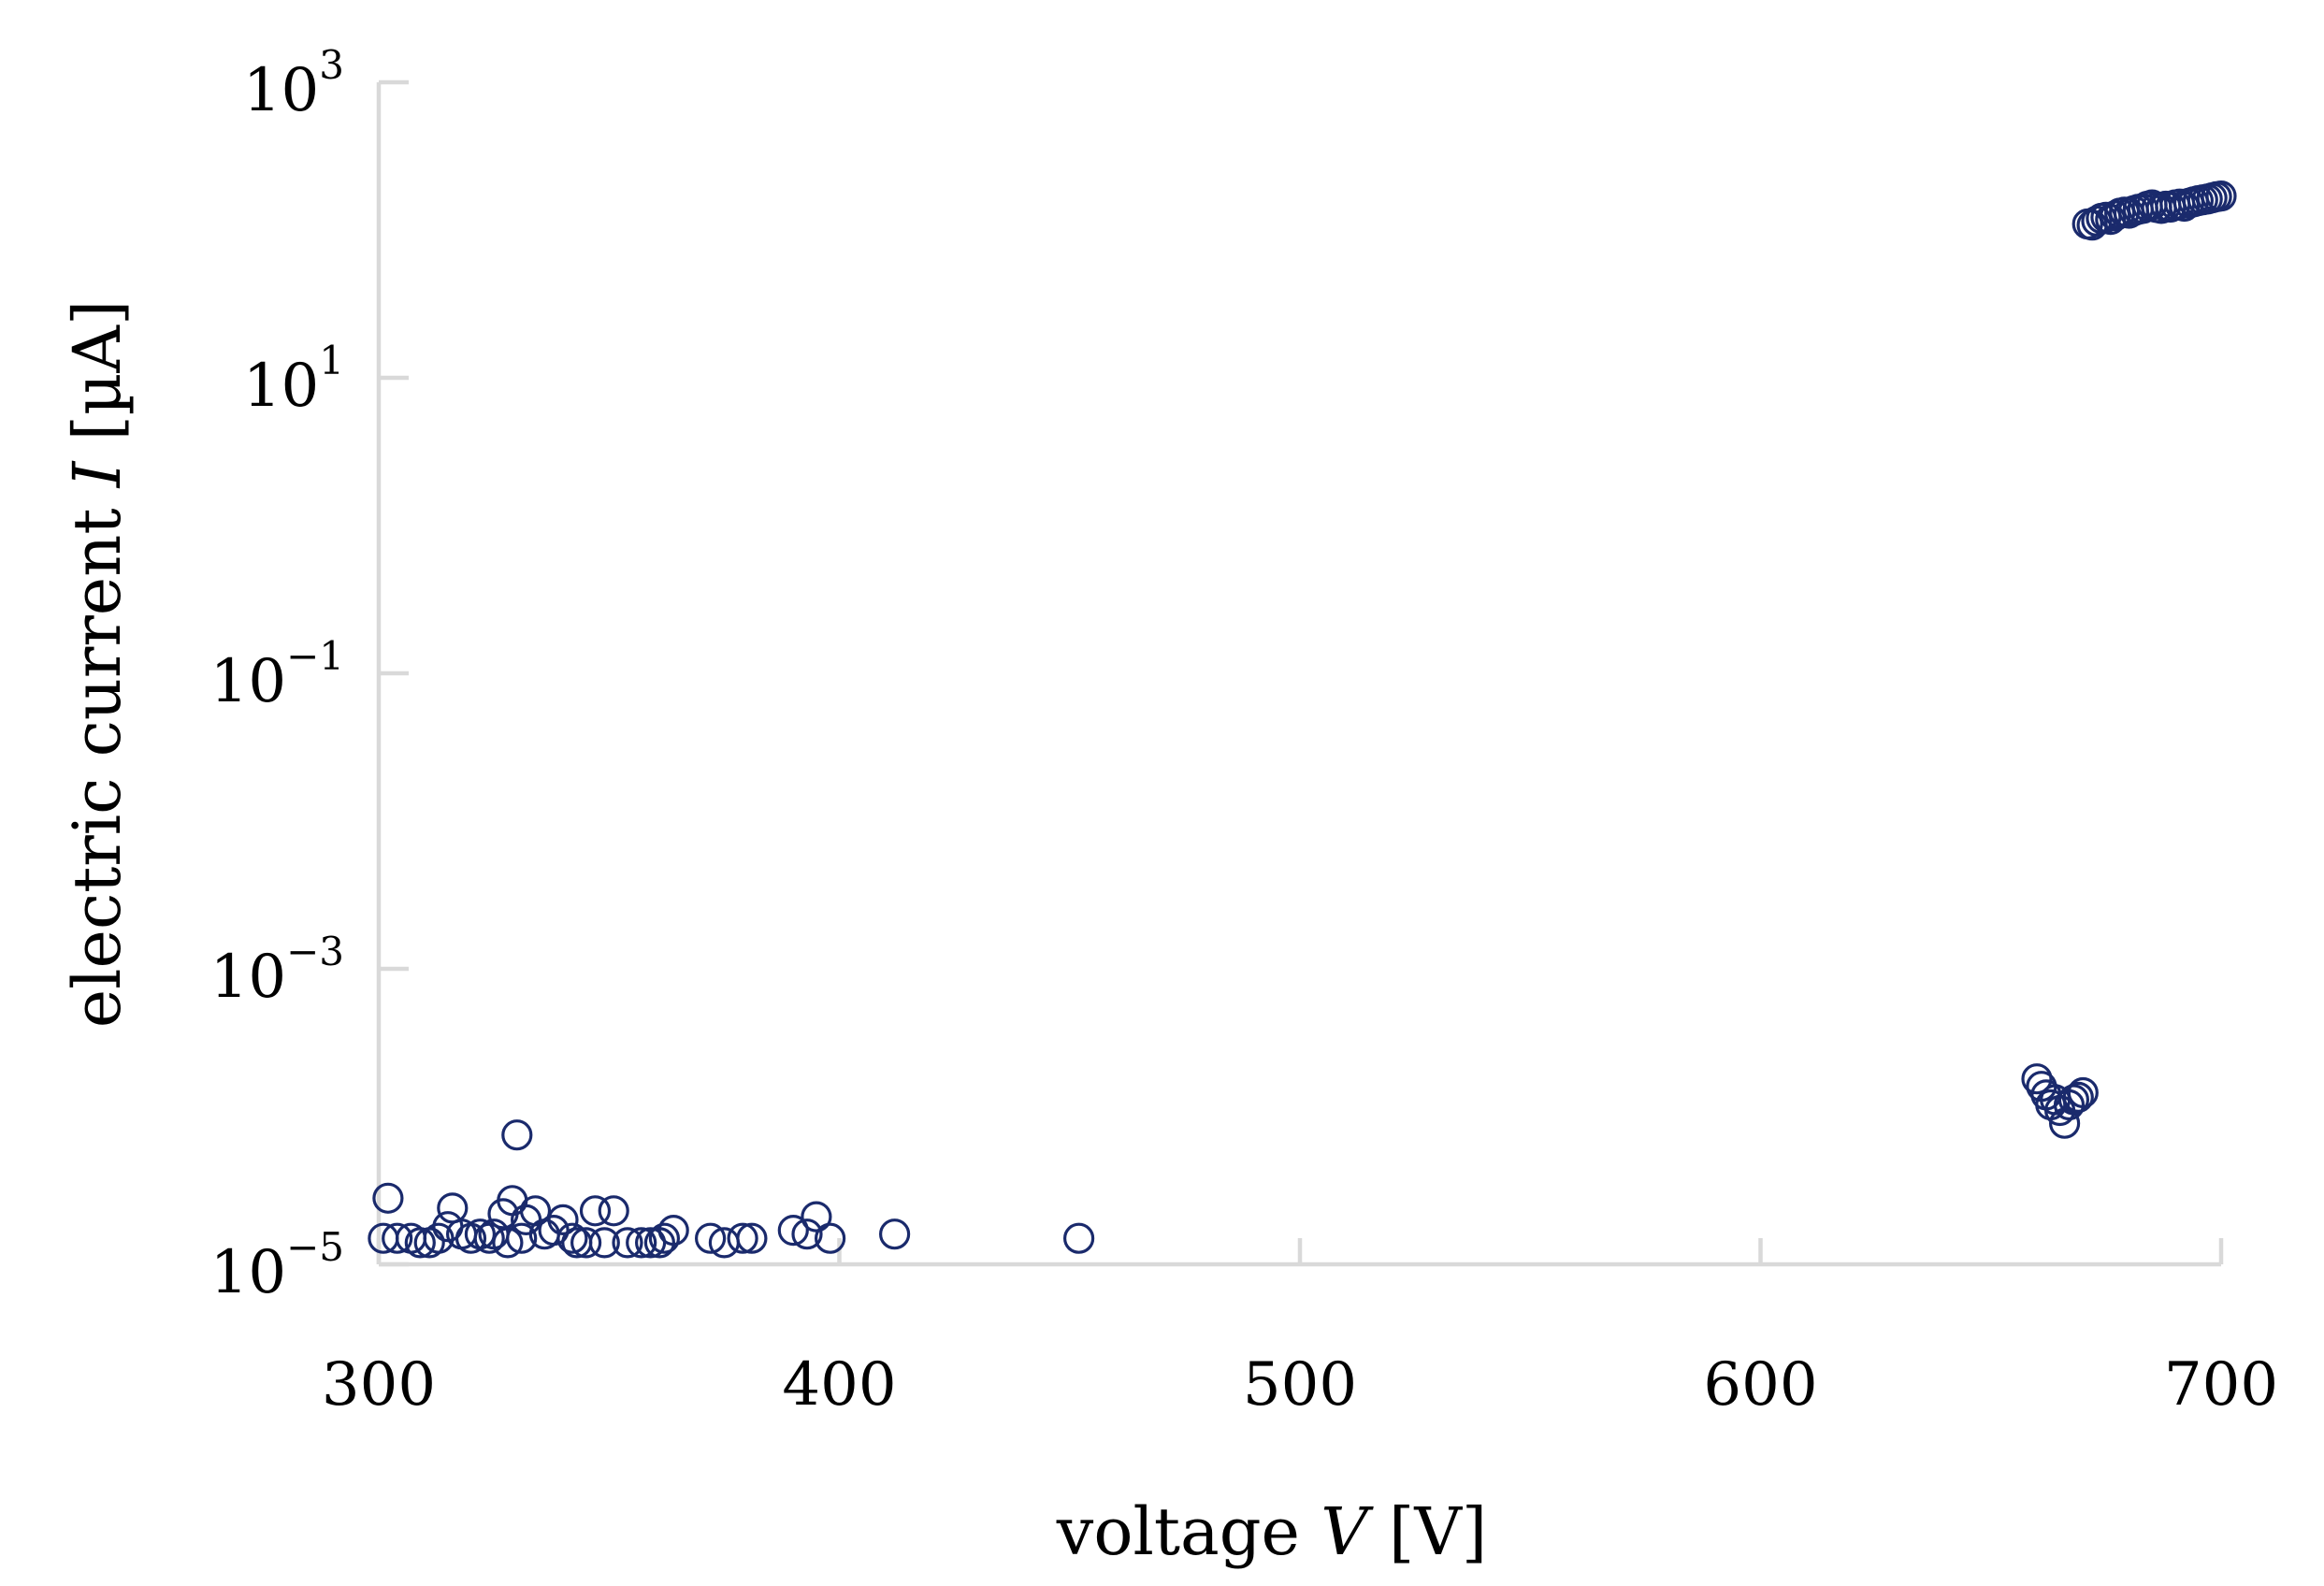  I want to click on y-axis-title: electric current I [µA], so click(97, 664).